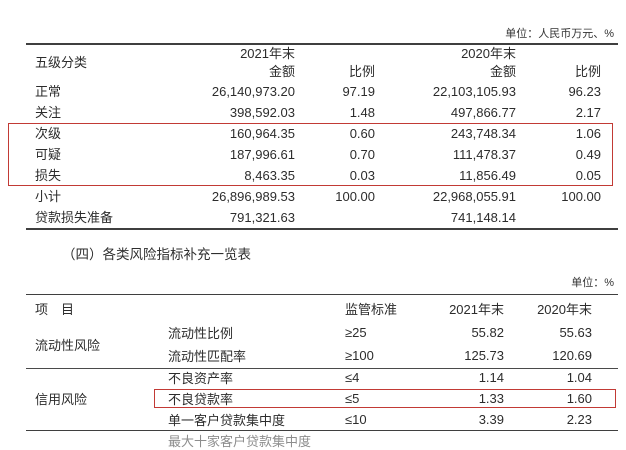 The image size is (626, 450). What do you see at coordinates (371, 309) in the screenshot?
I see `regulatory-standard-header: 监管标准` at bounding box center [371, 309].